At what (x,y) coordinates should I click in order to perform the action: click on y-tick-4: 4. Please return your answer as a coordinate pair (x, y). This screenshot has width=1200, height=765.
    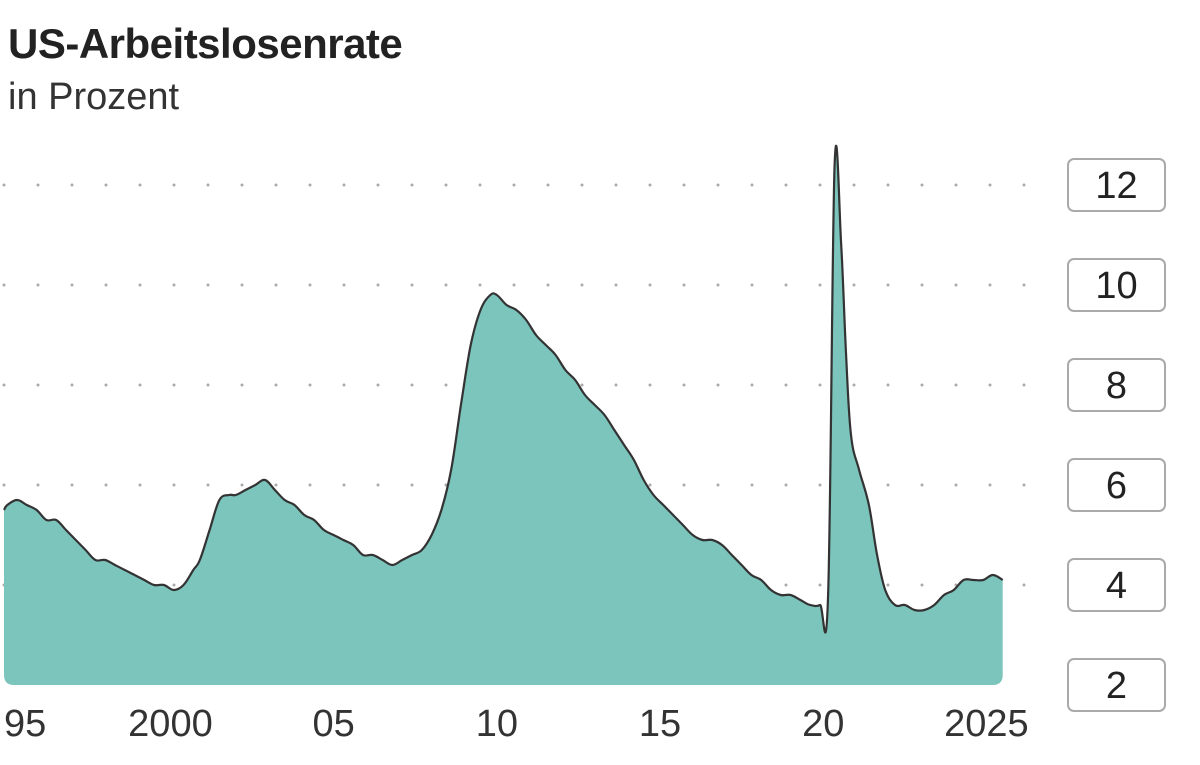
    Looking at the image, I should click on (1116, 585).